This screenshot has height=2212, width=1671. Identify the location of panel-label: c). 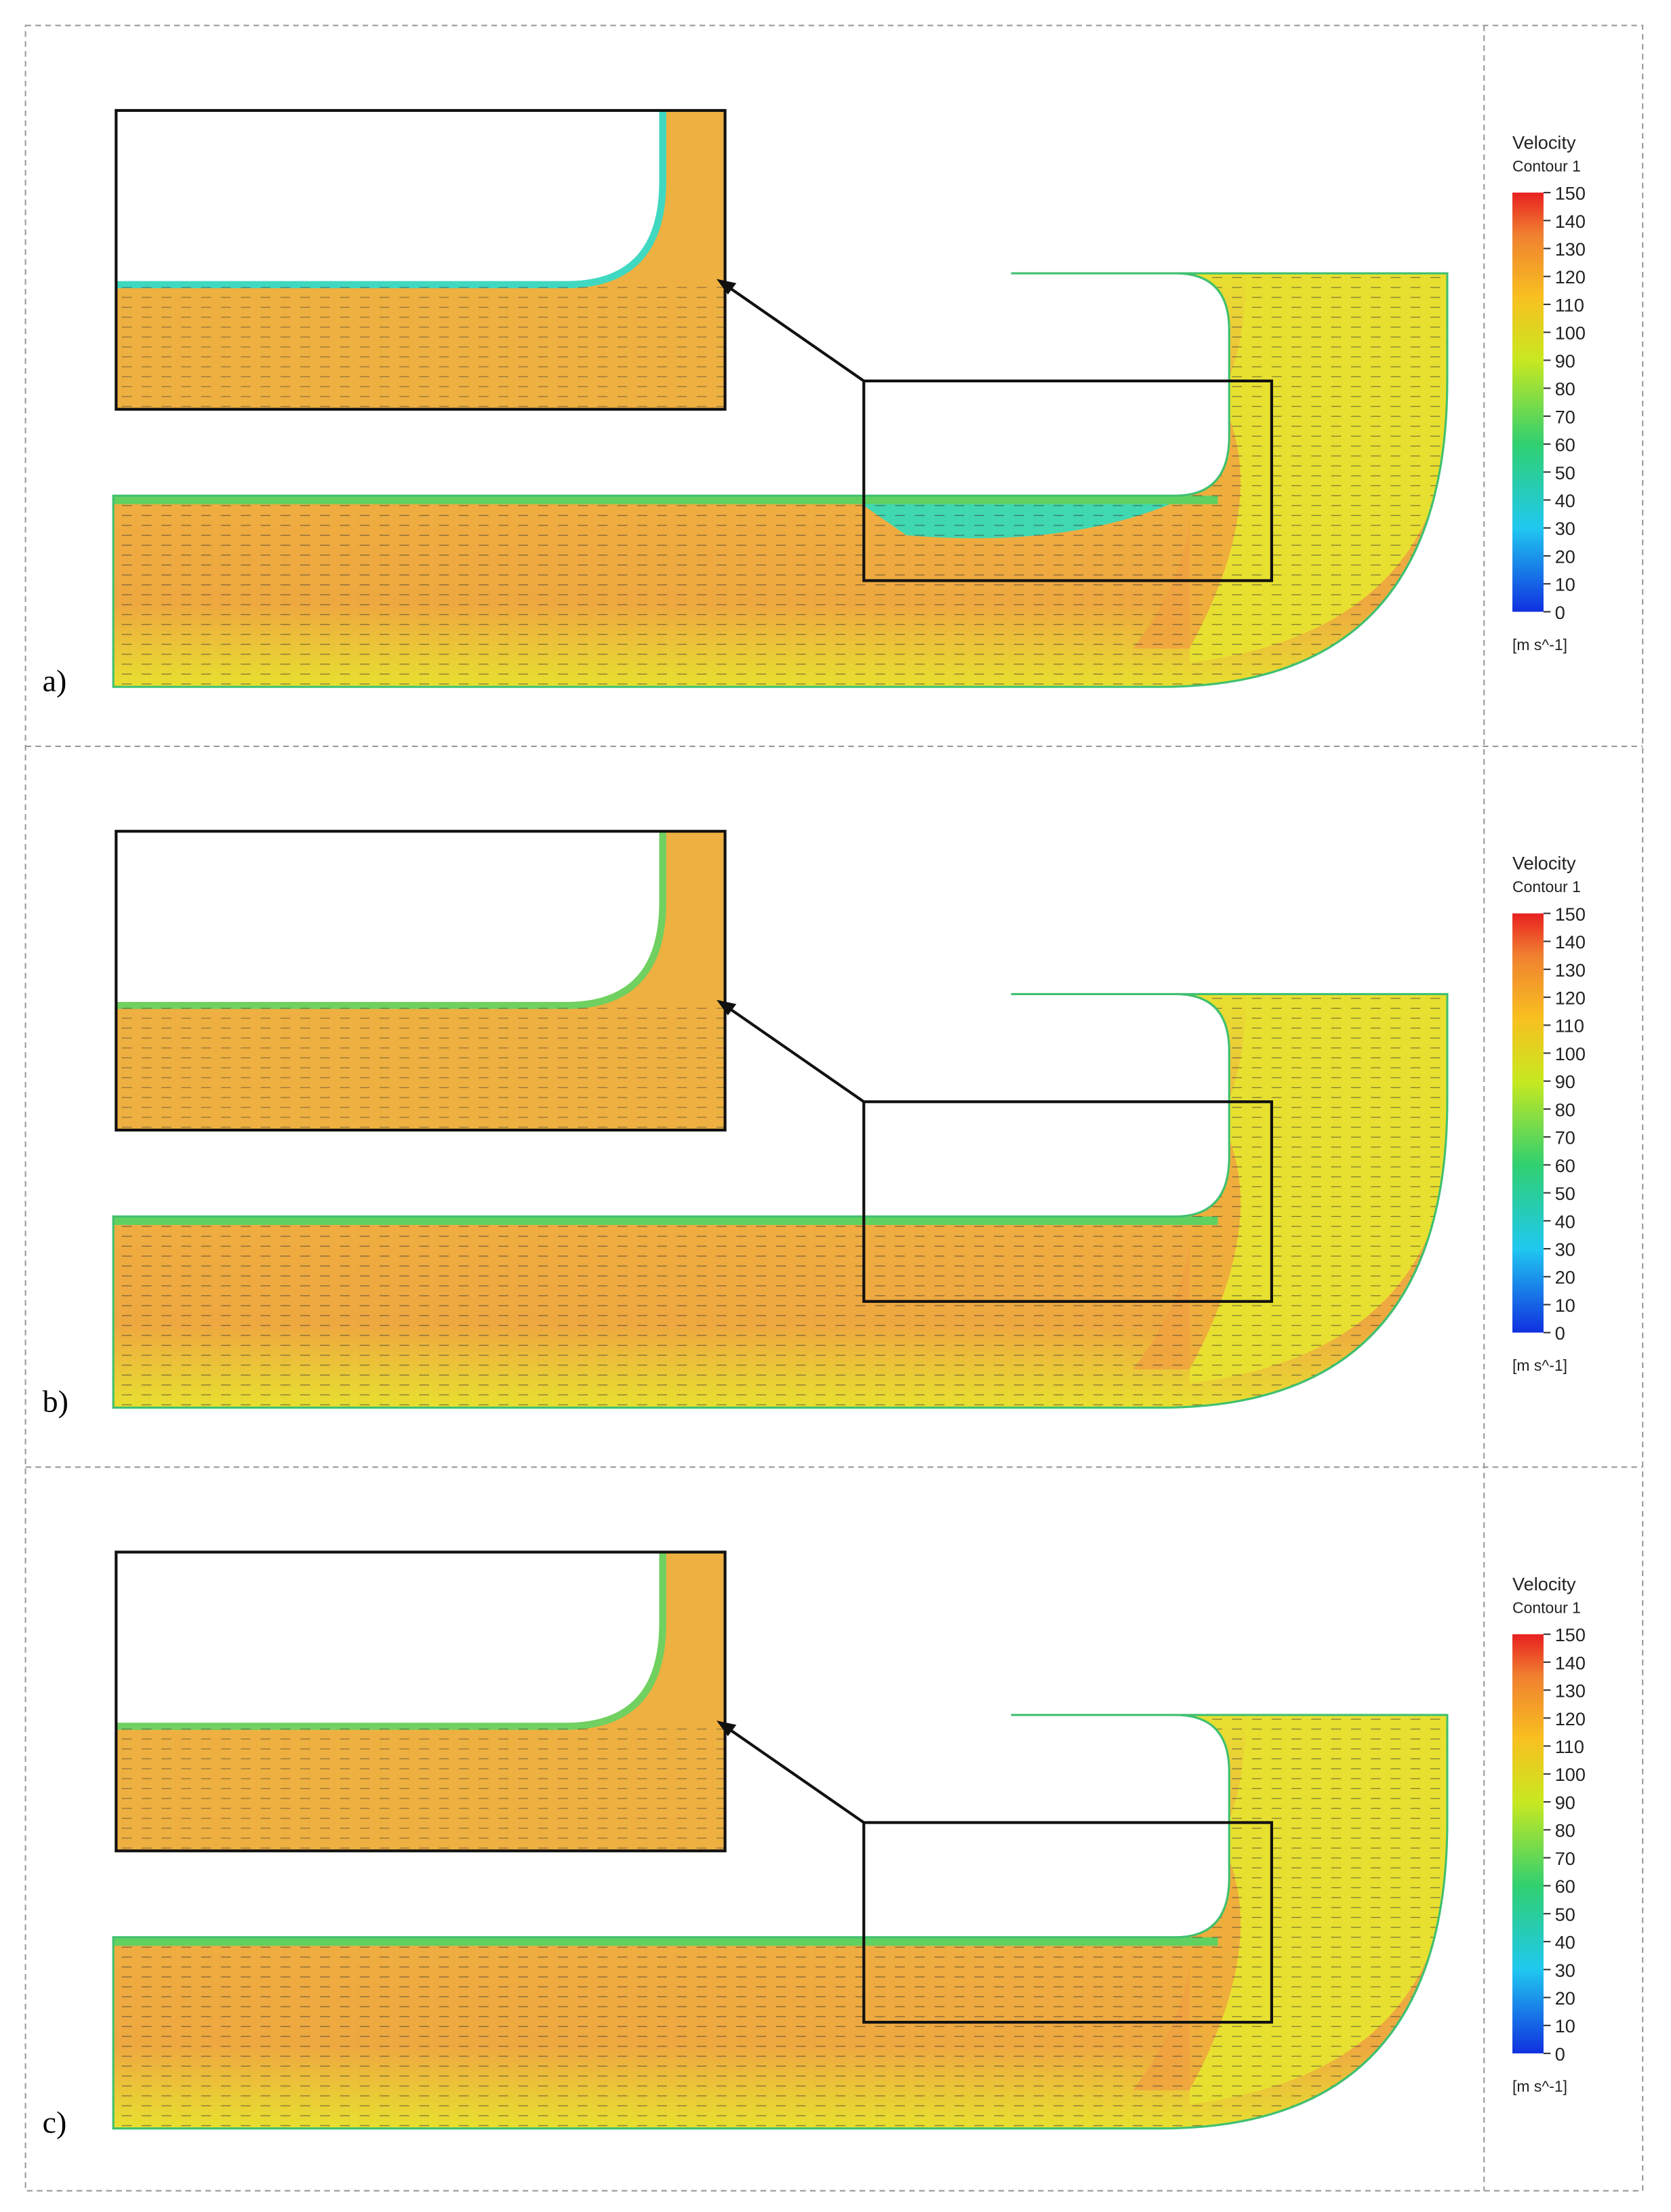
(55, 2122).